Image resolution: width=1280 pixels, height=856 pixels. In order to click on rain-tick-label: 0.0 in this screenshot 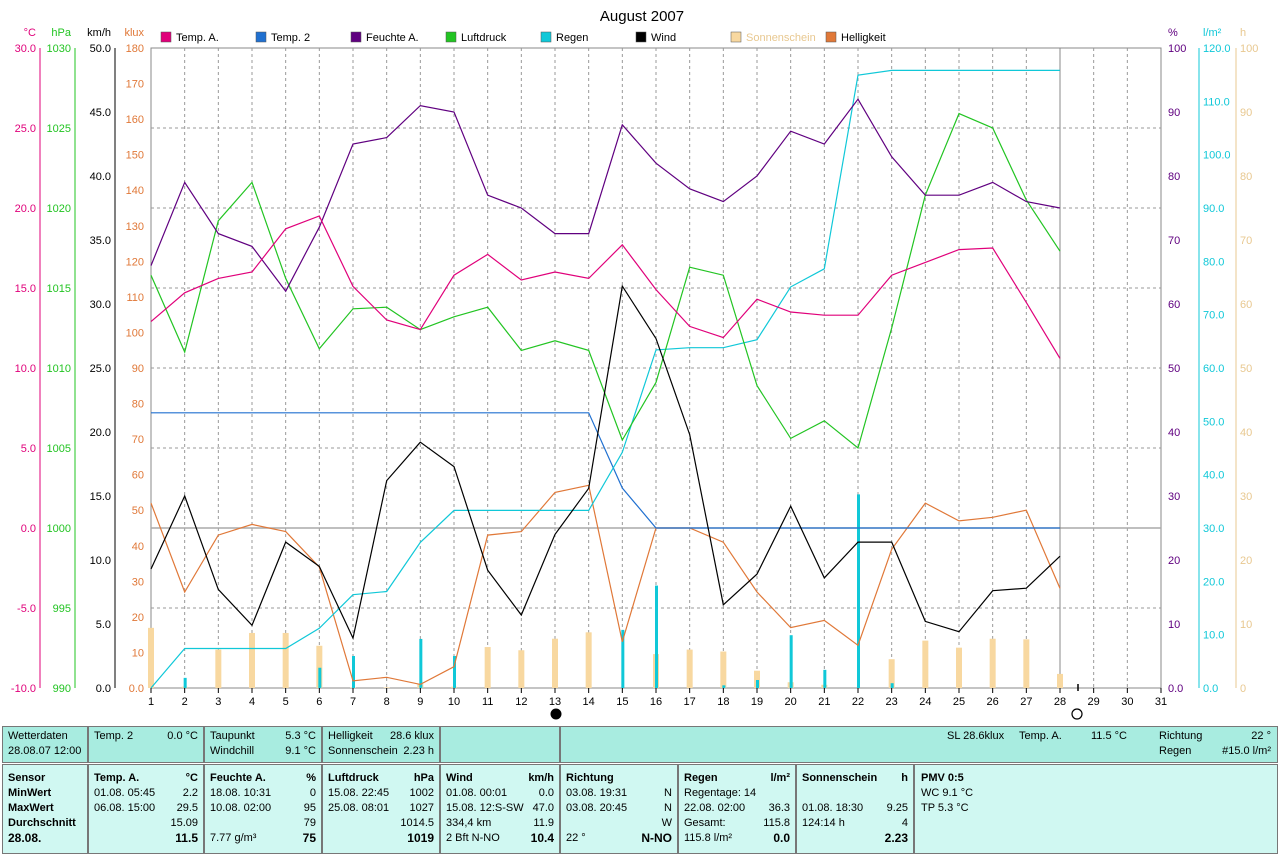, I will do `click(1210, 689)`.